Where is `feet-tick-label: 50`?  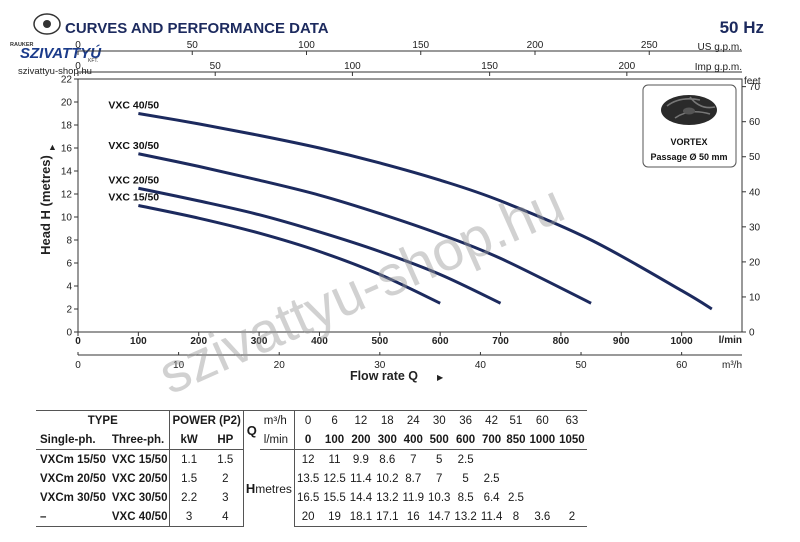 feet-tick-label: 50 is located at coordinates (755, 157).